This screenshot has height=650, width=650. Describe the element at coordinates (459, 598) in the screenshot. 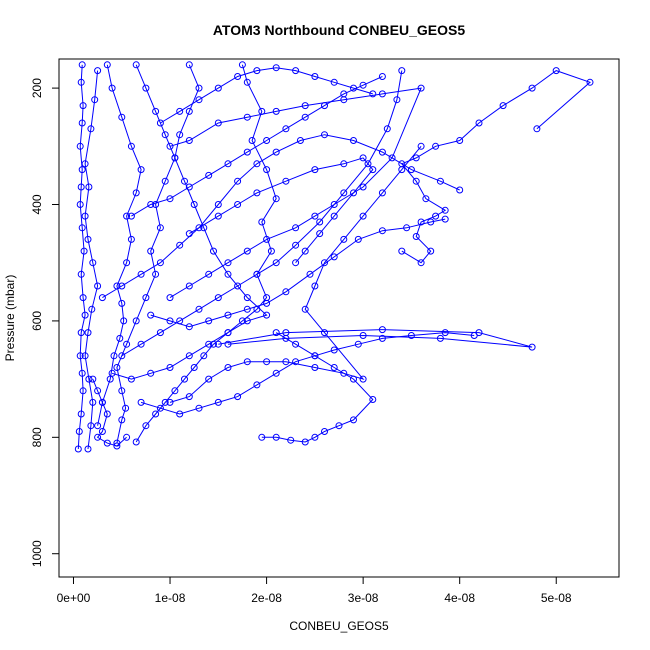

I see `x-tick-label: 4e-08` at that location.